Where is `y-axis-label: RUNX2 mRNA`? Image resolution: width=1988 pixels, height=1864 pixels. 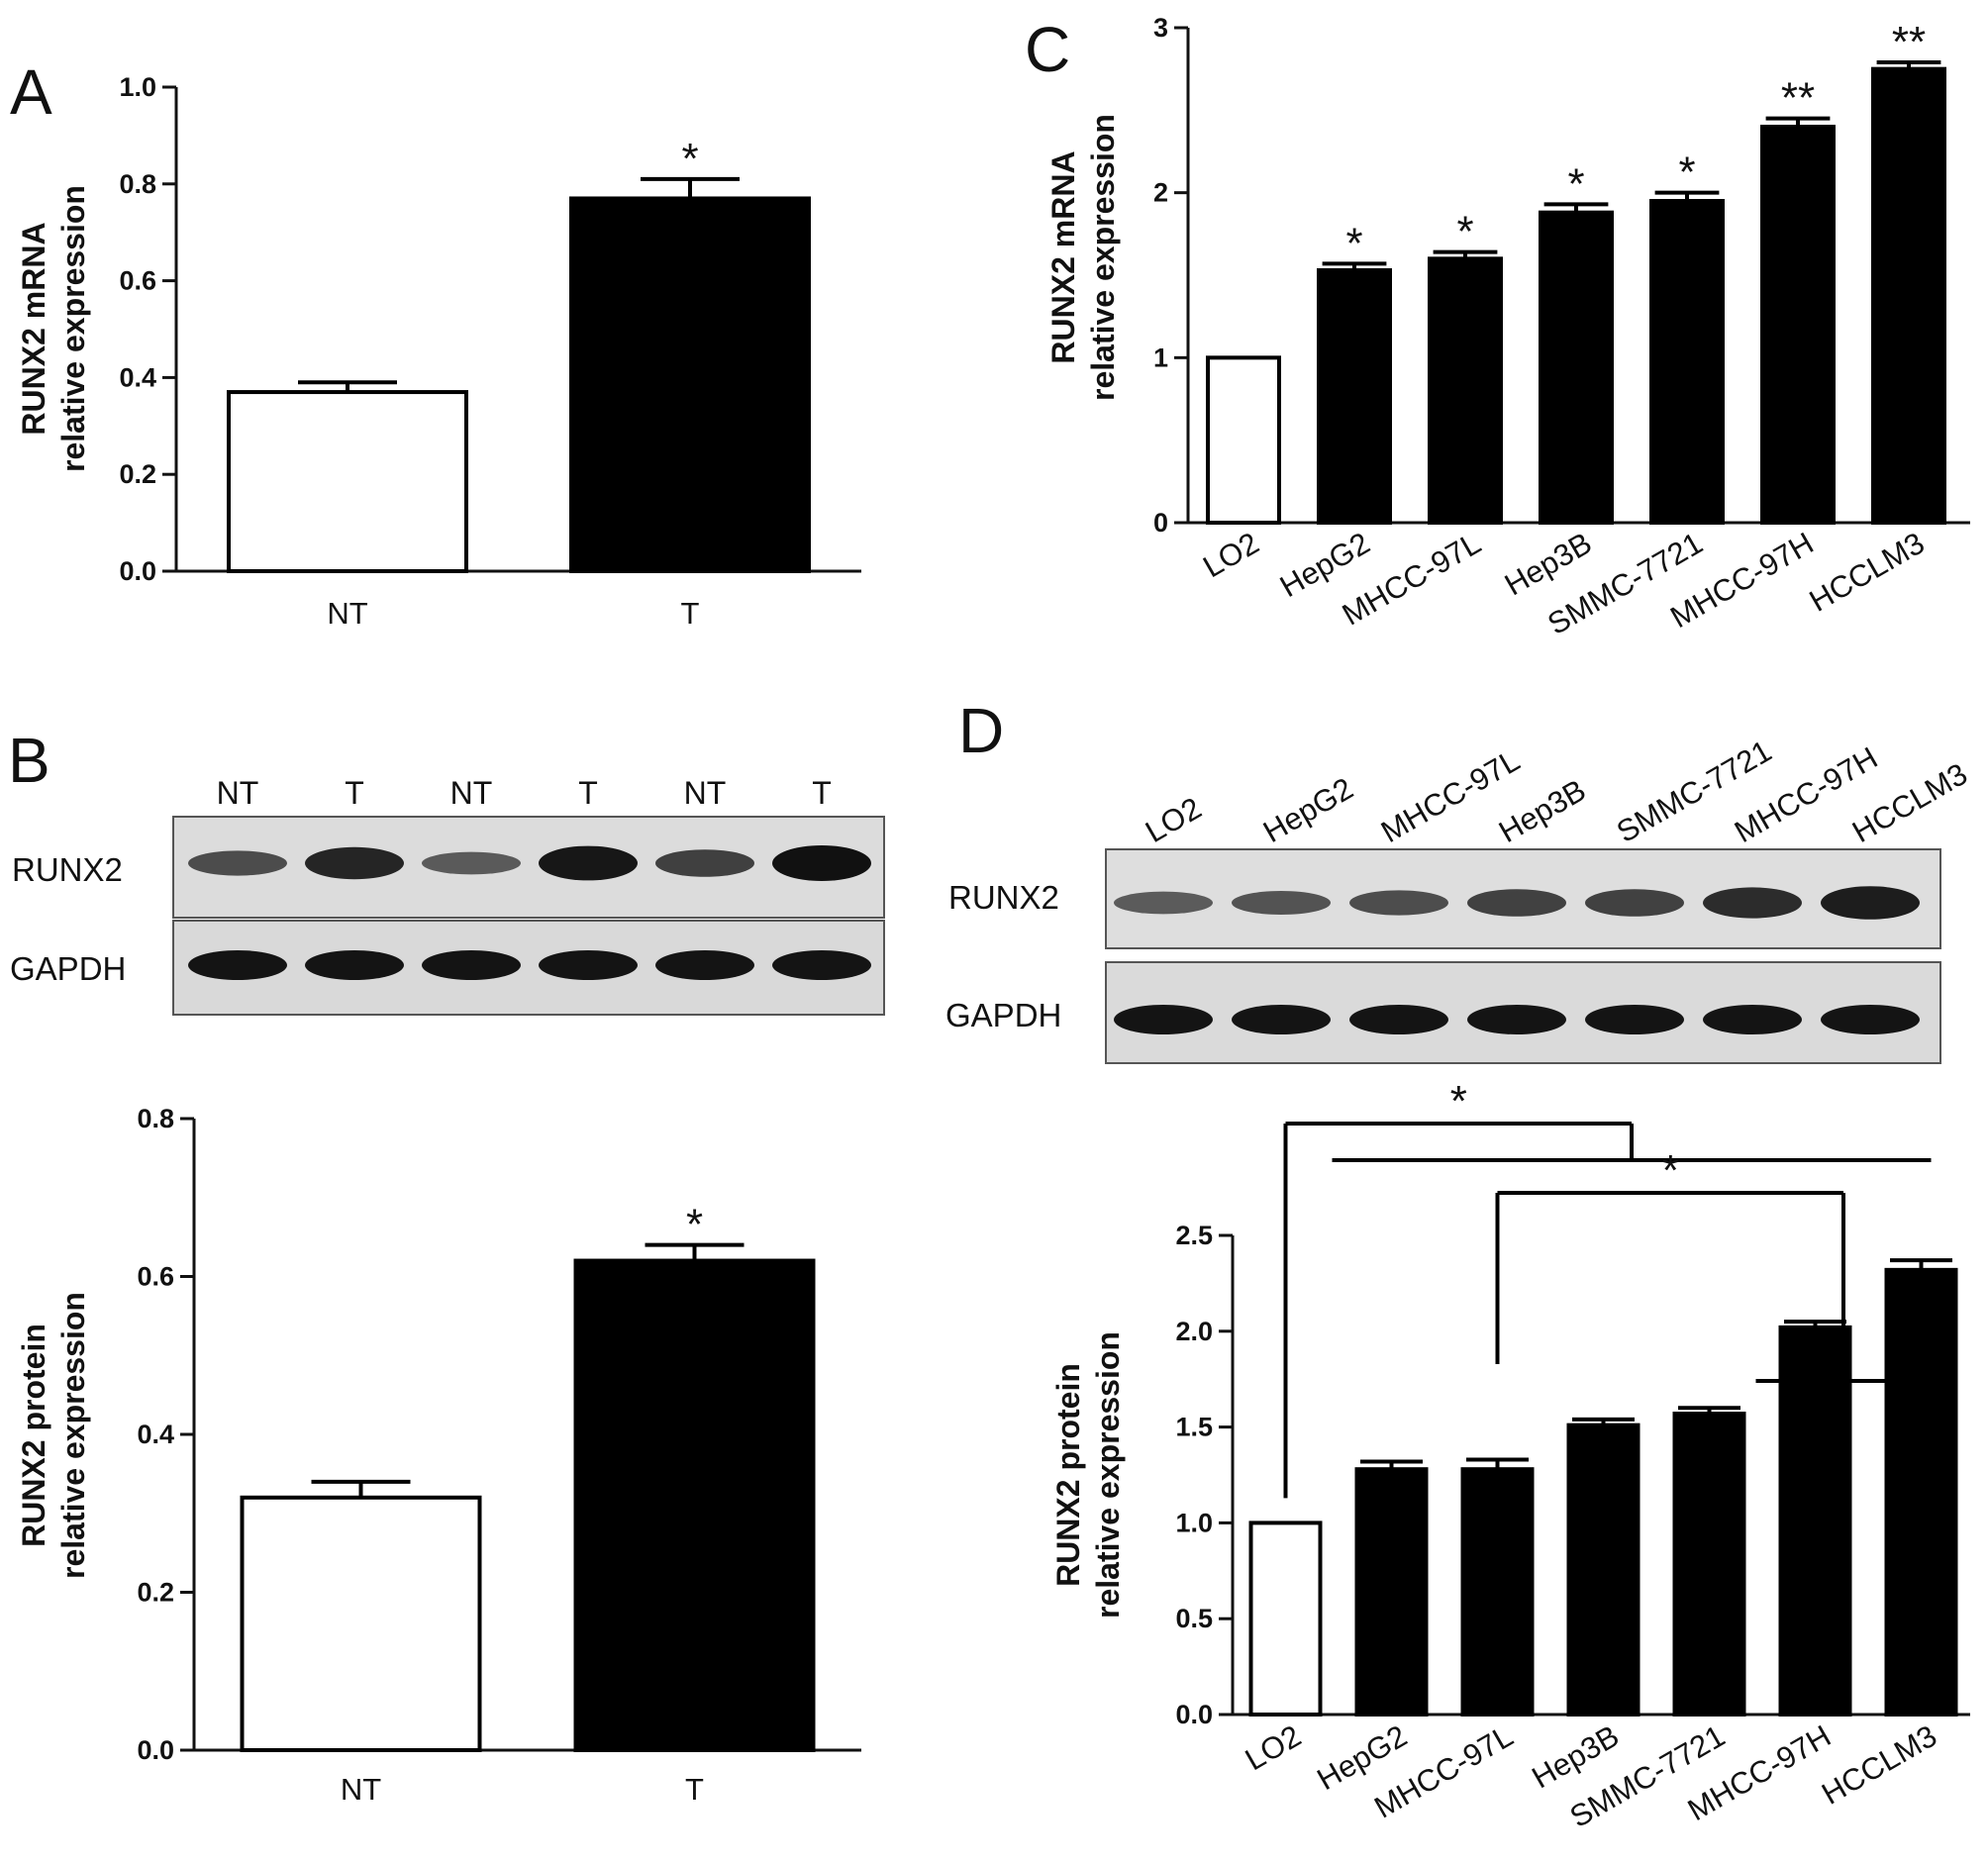 y-axis-label: RUNX2 mRNA is located at coordinates (1063, 256).